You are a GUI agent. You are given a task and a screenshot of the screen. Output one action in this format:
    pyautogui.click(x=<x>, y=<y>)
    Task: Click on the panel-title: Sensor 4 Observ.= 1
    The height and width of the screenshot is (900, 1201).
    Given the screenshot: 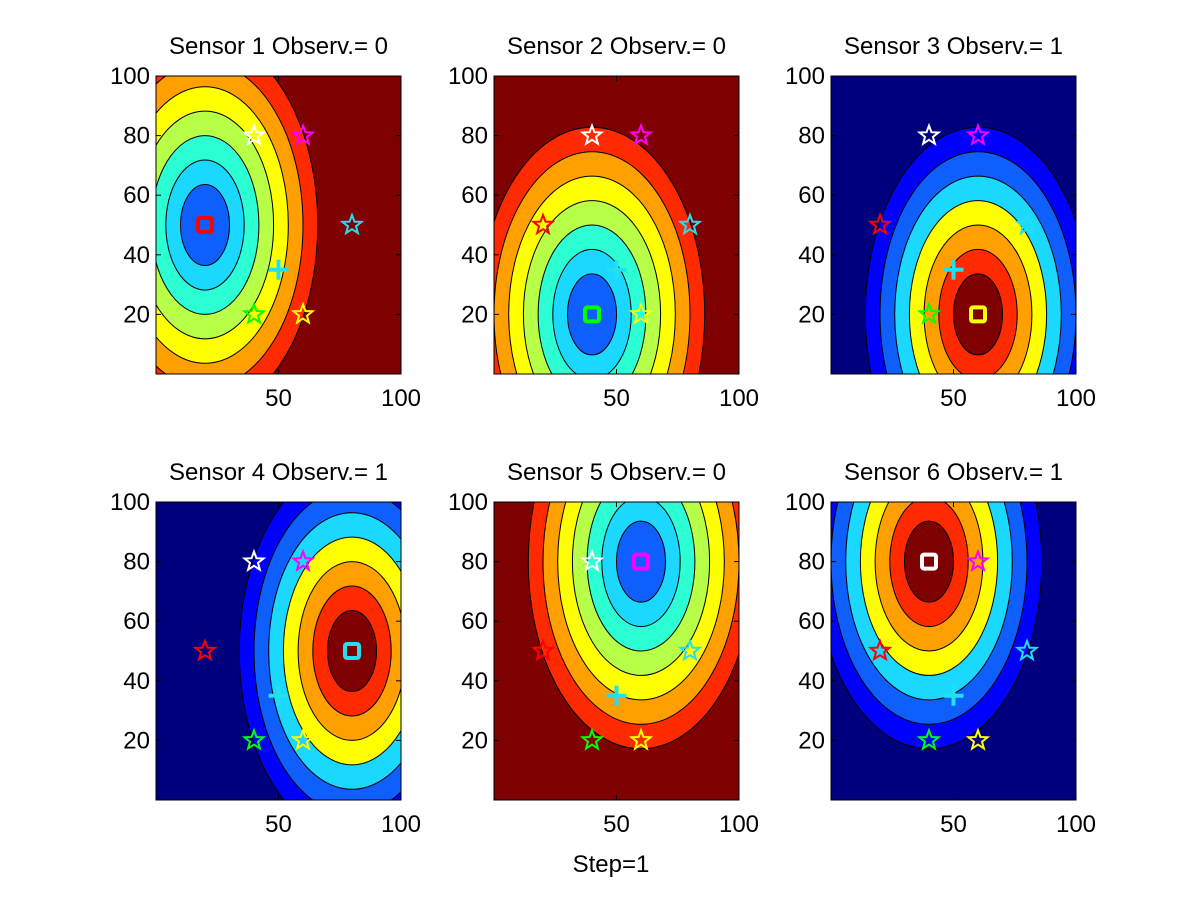 What is the action you would take?
    pyautogui.click(x=278, y=472)
    